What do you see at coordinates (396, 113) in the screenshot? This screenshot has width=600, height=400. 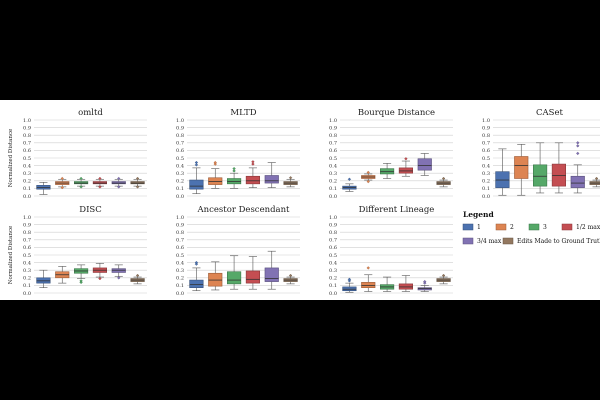 I see `subplot-title: Bourque Distance` at bounding box center [396, 113].